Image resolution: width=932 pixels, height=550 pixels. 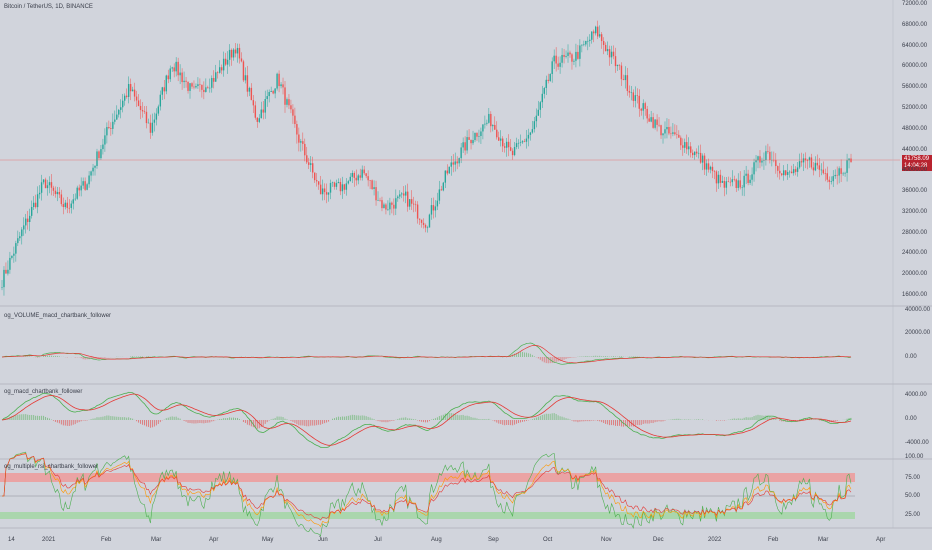 I want to click on rsi-pane, so click(x=427, y=494).